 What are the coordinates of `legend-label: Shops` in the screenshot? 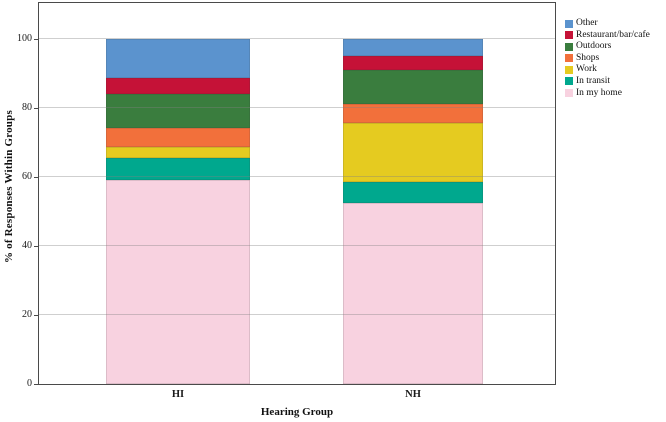 It's located at (588, 57).